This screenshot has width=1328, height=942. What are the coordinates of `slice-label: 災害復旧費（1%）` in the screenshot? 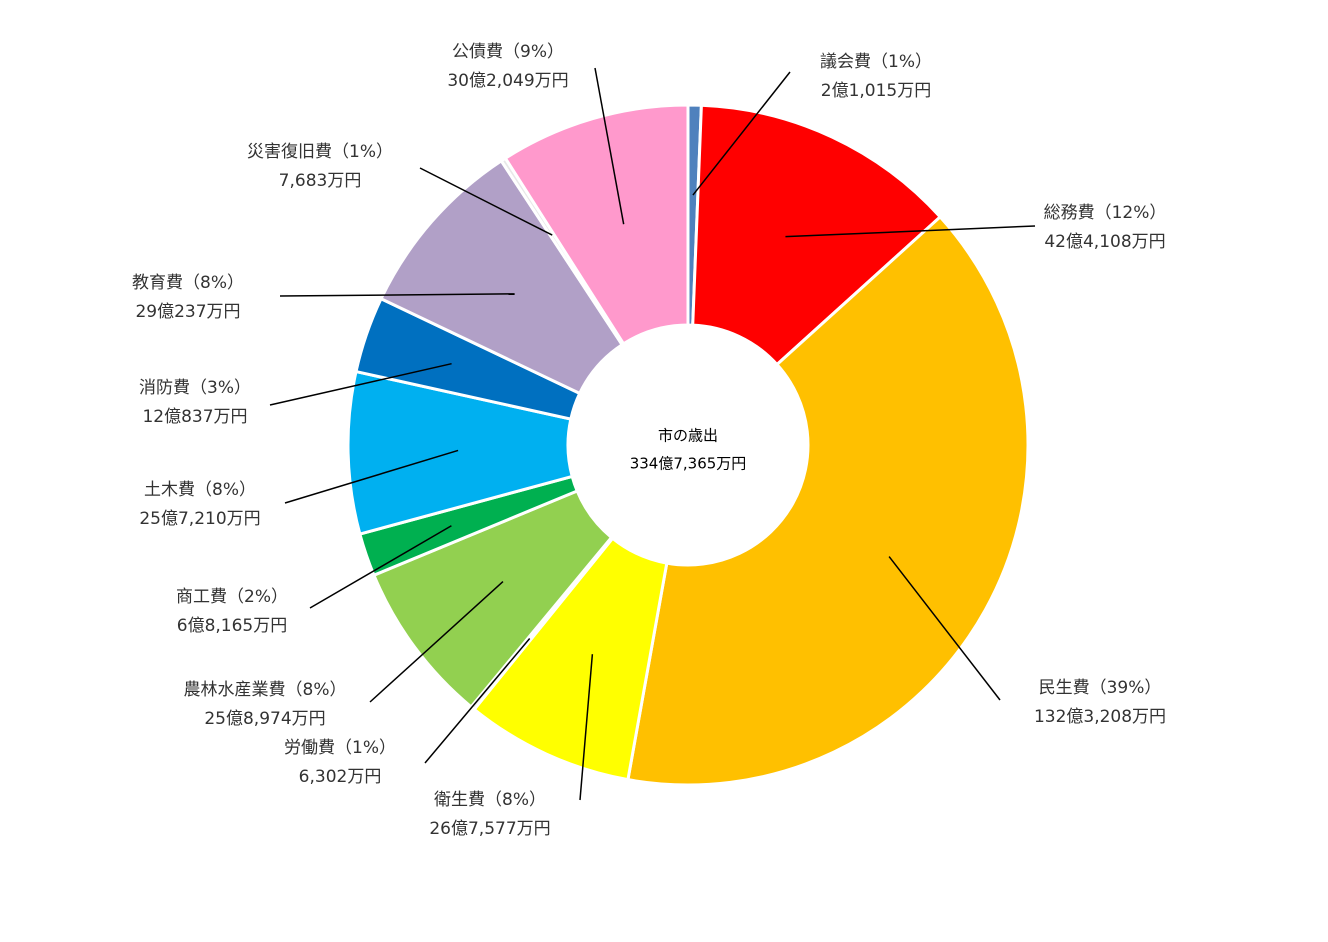 It's located at (320, 152).